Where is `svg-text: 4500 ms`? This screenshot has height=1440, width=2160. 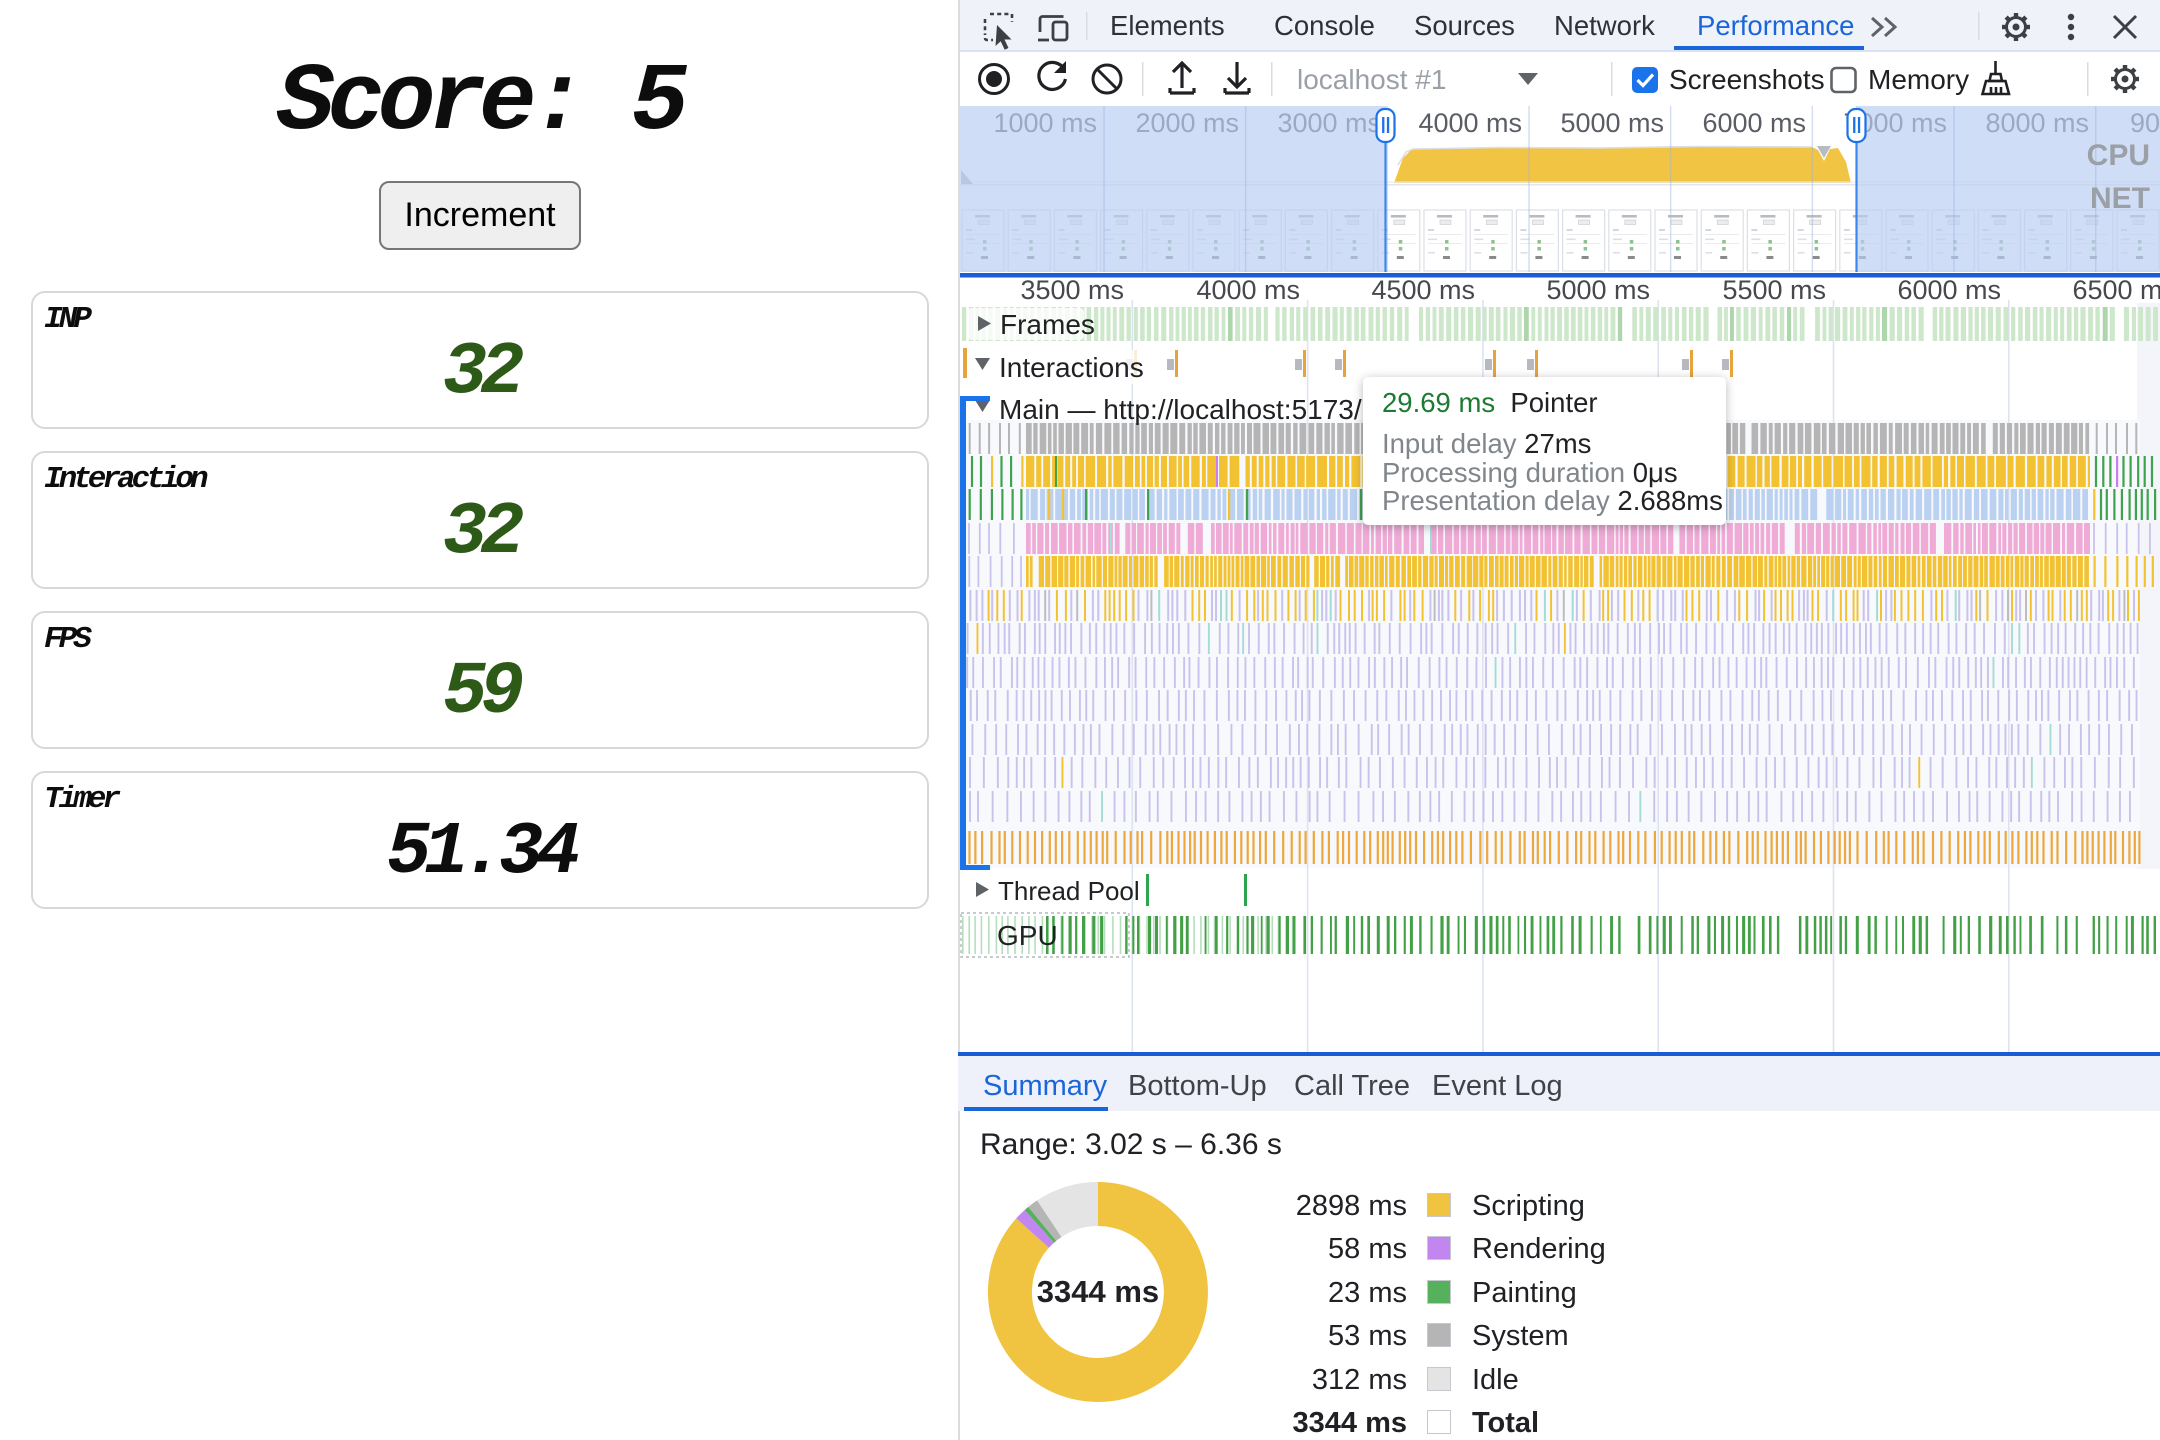 svg-text: 4500 ms is located at coordinates (1423, 291).